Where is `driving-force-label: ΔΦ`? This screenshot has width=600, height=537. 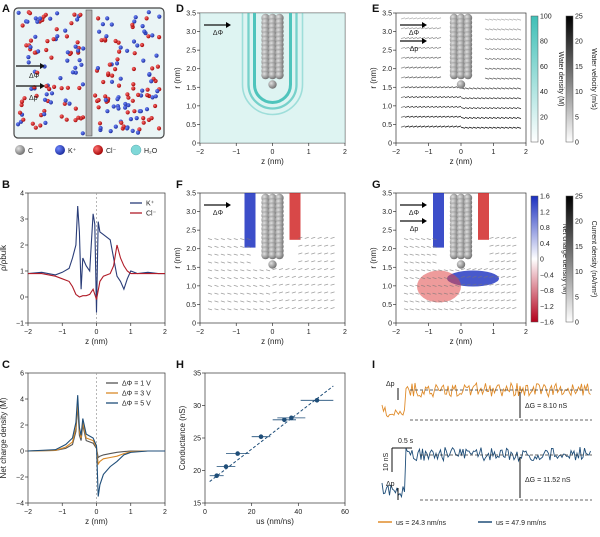 driving-force-label: ΔΦ is located at coordinates (414, 33).